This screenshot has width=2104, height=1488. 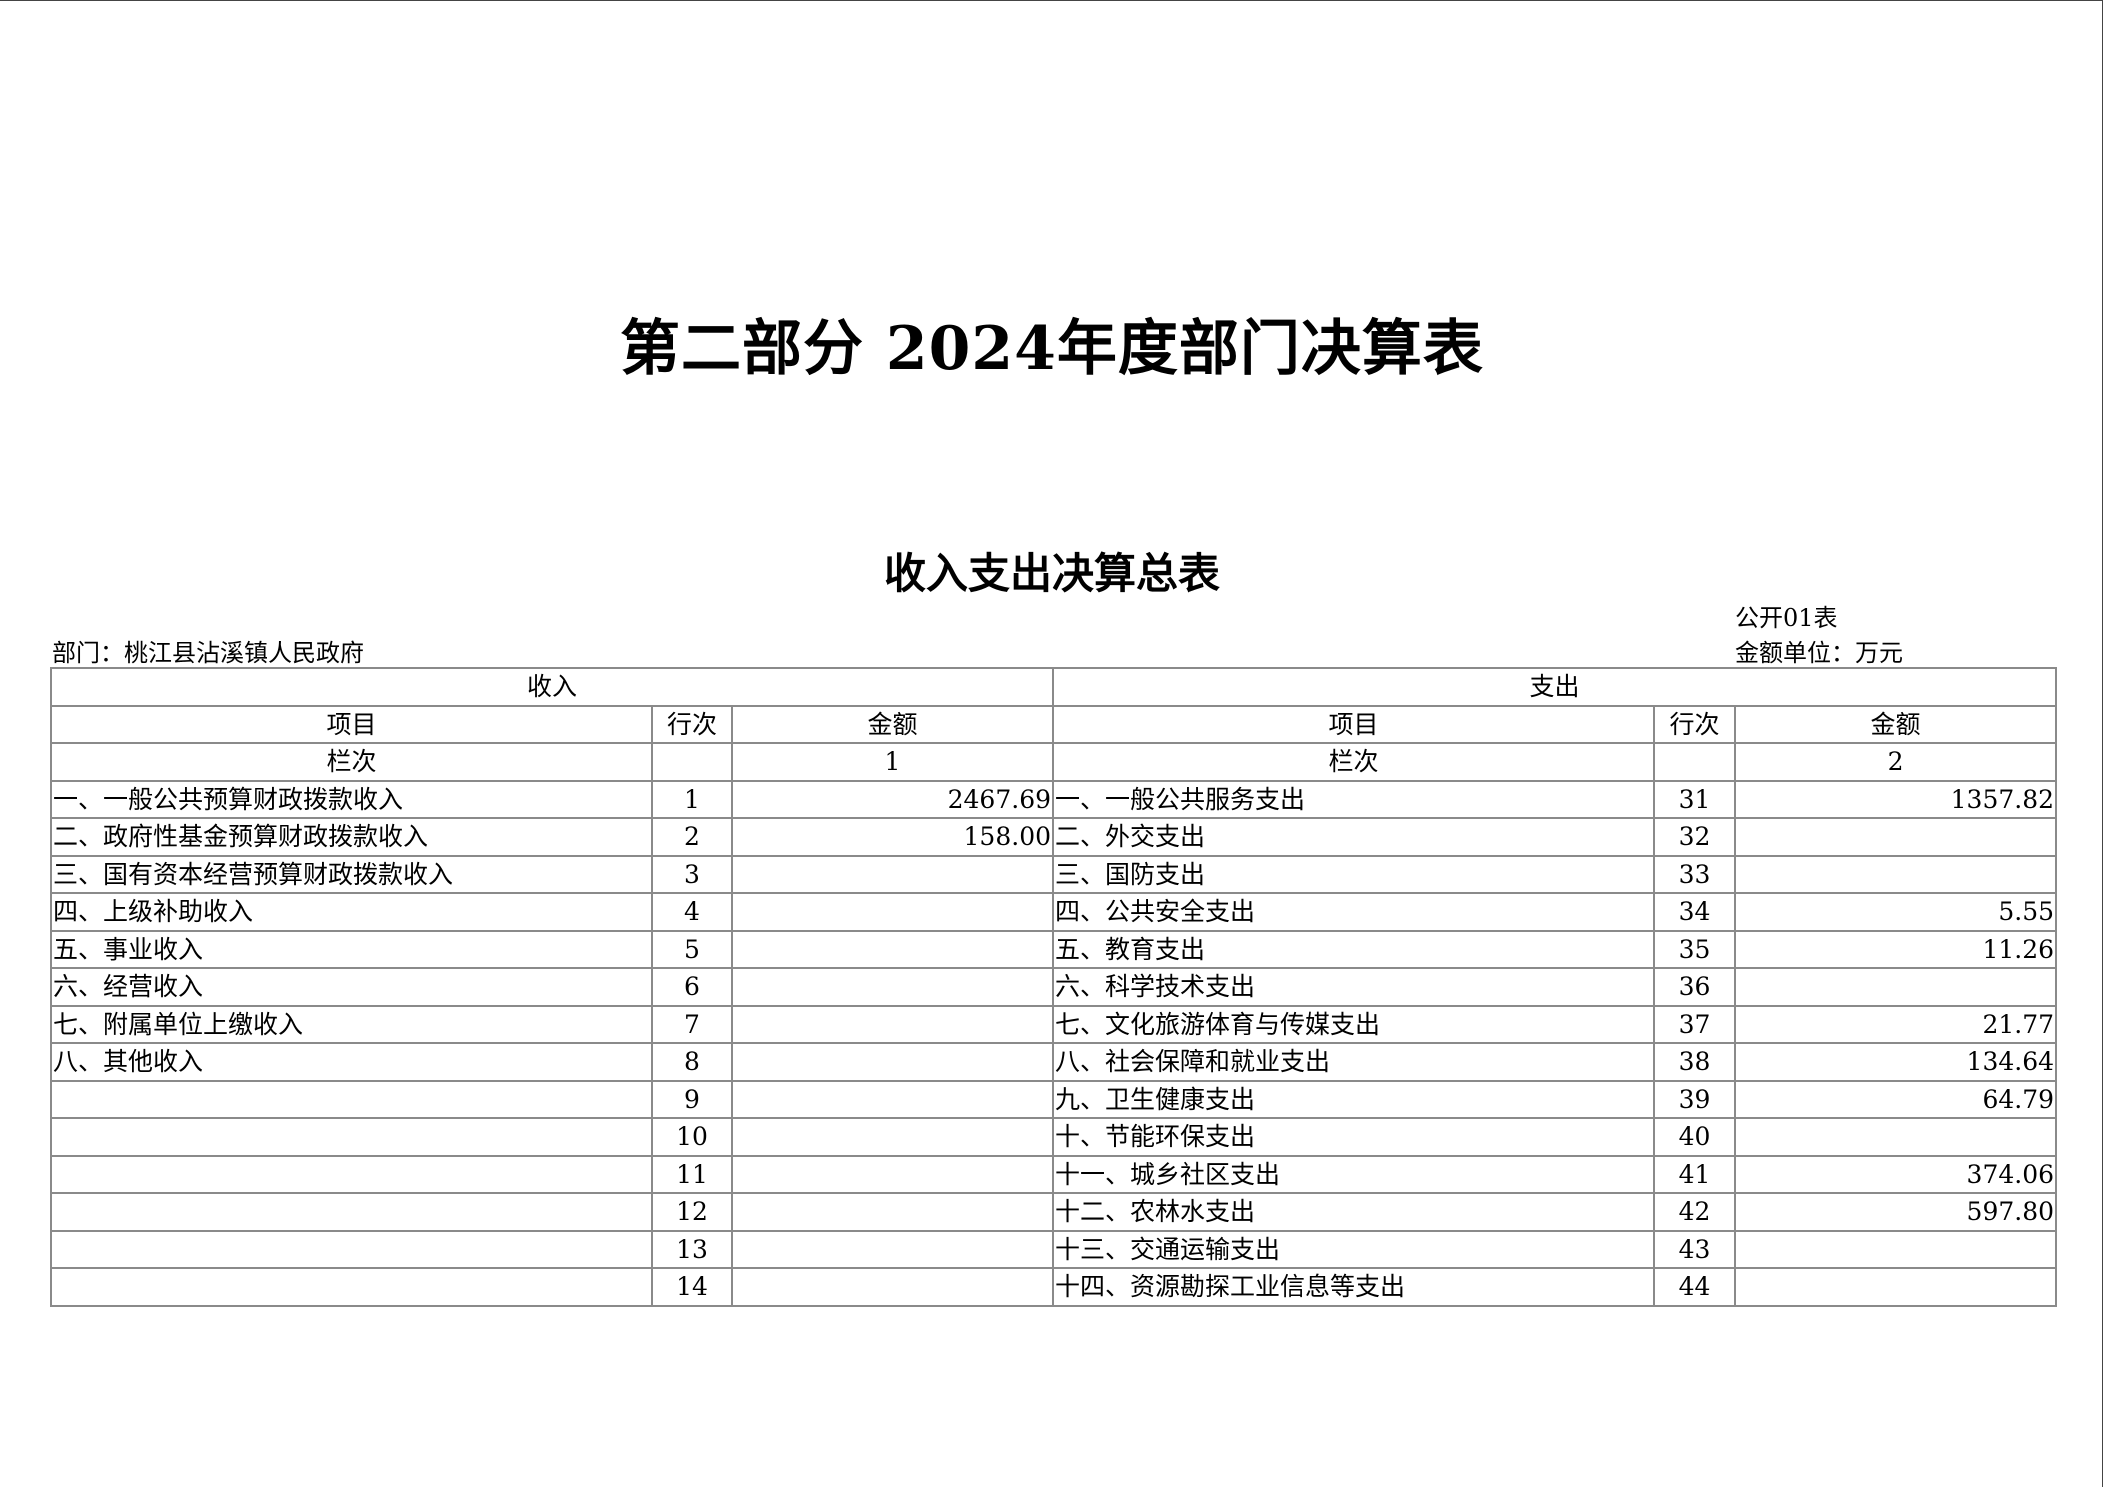 I want to click on table-row: 14 十四、资源勘探工业信息等支出 44, so click(x=1054, y=1287).